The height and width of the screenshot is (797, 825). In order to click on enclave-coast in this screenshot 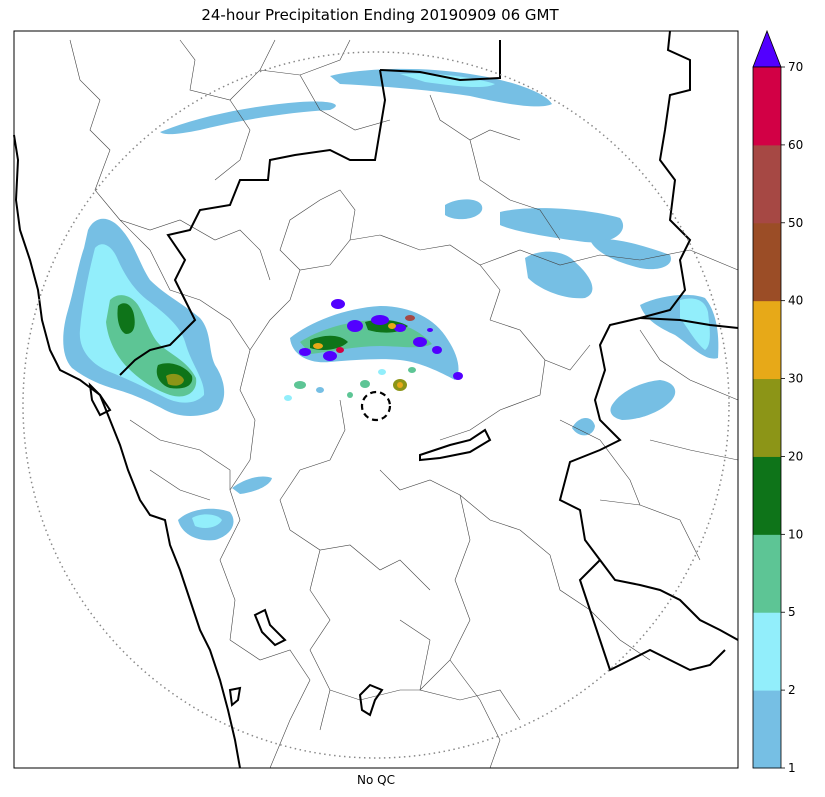, I will do `click(100, 399)`.